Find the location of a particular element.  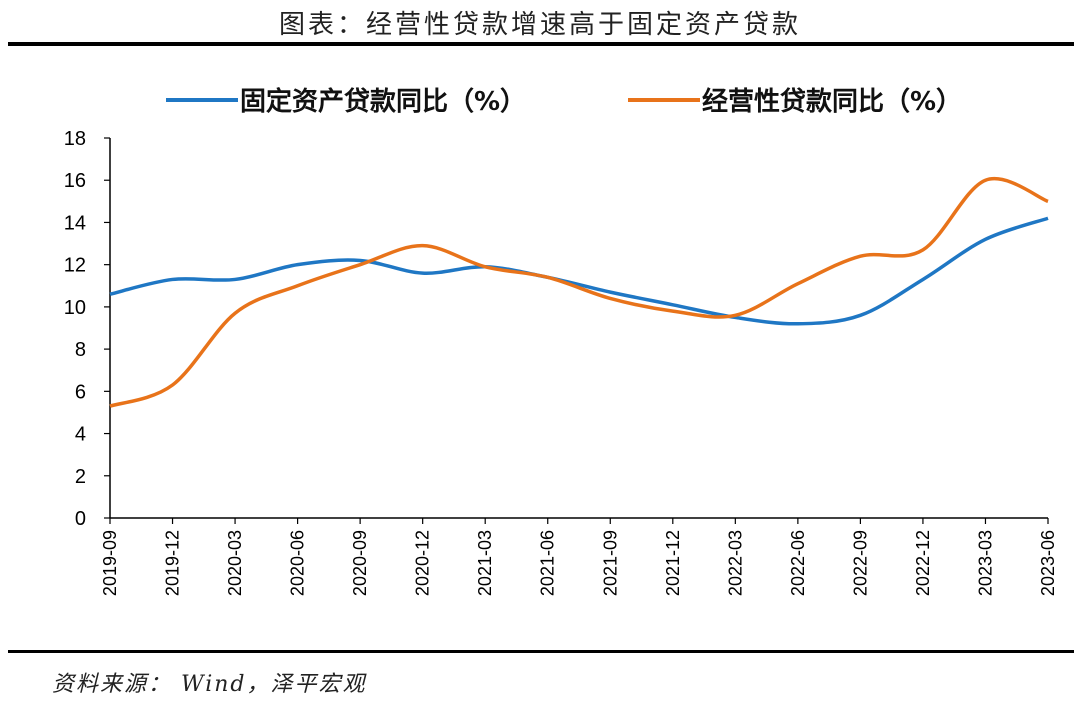

bottom-rule is located at coordinates (541, 651).